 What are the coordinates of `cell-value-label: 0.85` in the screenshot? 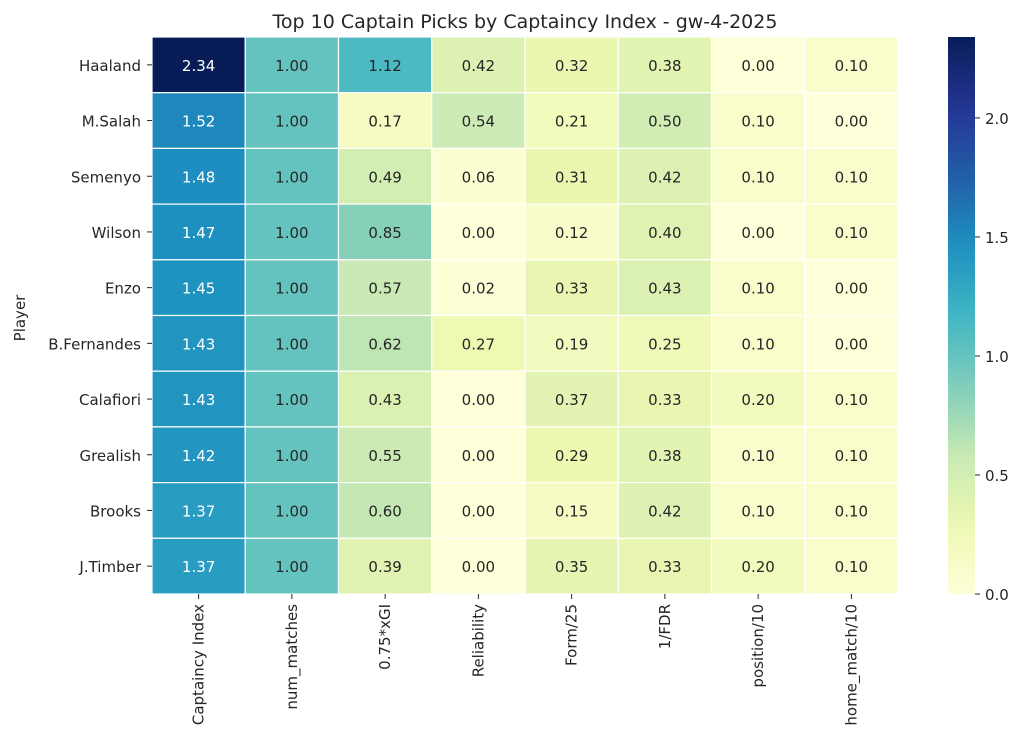 It's located at (384, 233).